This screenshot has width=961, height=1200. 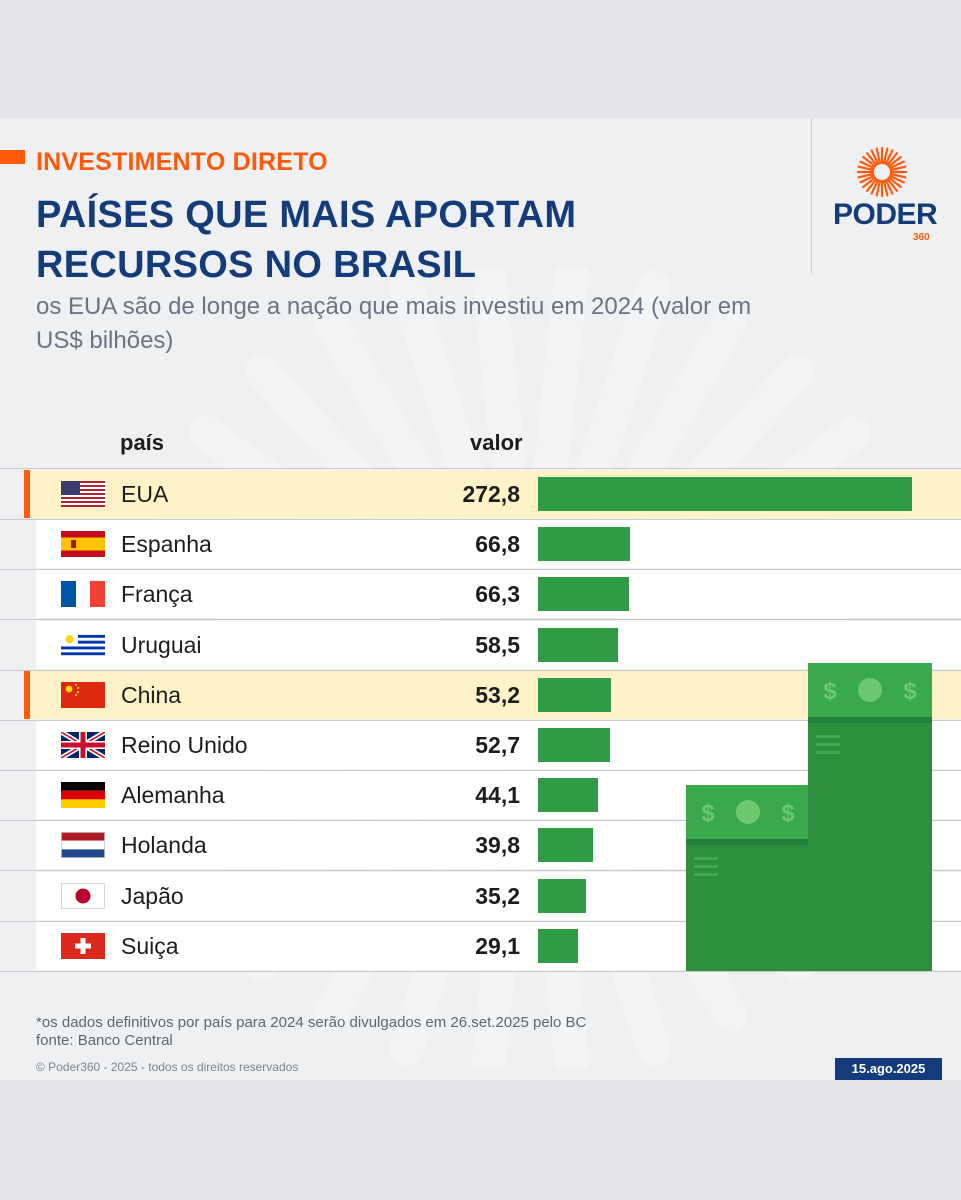 What do you see at coordinates (161, 644) in the screenshot?
I see `country-label: Uruguai` at bounding box center [161, 644].